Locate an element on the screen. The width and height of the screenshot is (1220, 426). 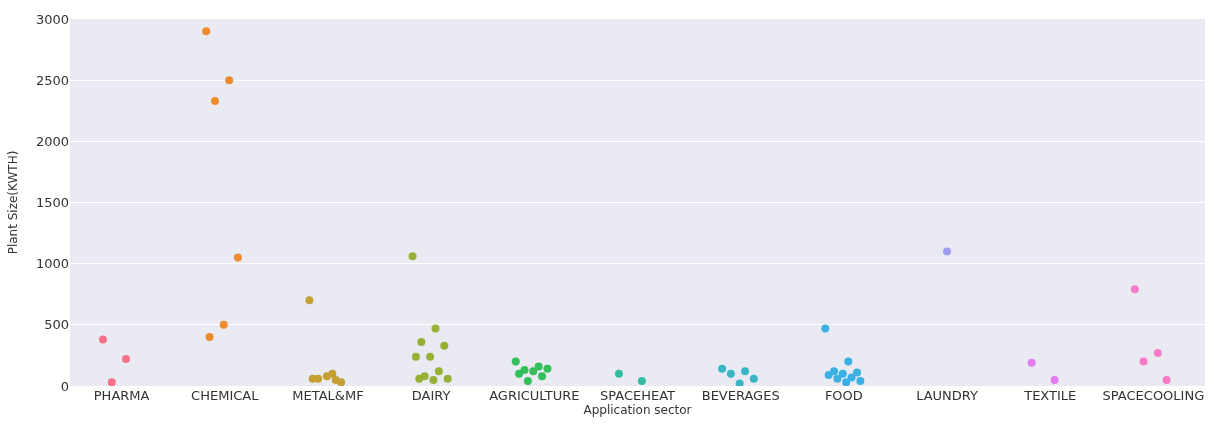
x-tick-label: AGRICULTURE is located at coordinates (534, 395).